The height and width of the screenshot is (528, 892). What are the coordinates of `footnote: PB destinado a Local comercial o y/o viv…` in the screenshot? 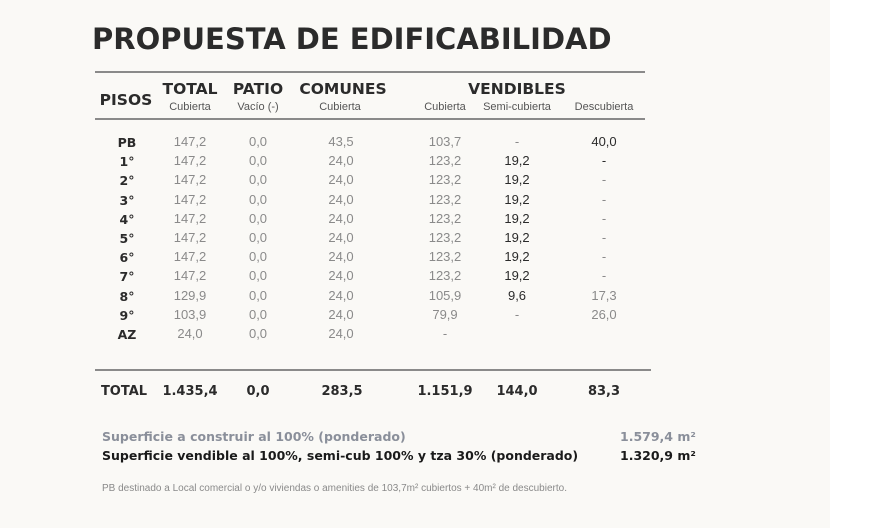 It's located at (334, 488).